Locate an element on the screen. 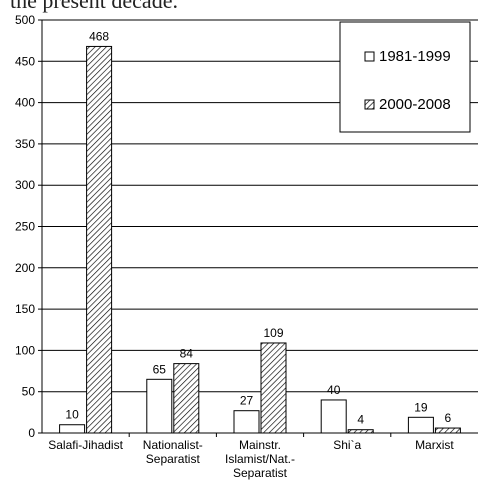  y-tick-label: 50 is located at coordinates (29, 392).